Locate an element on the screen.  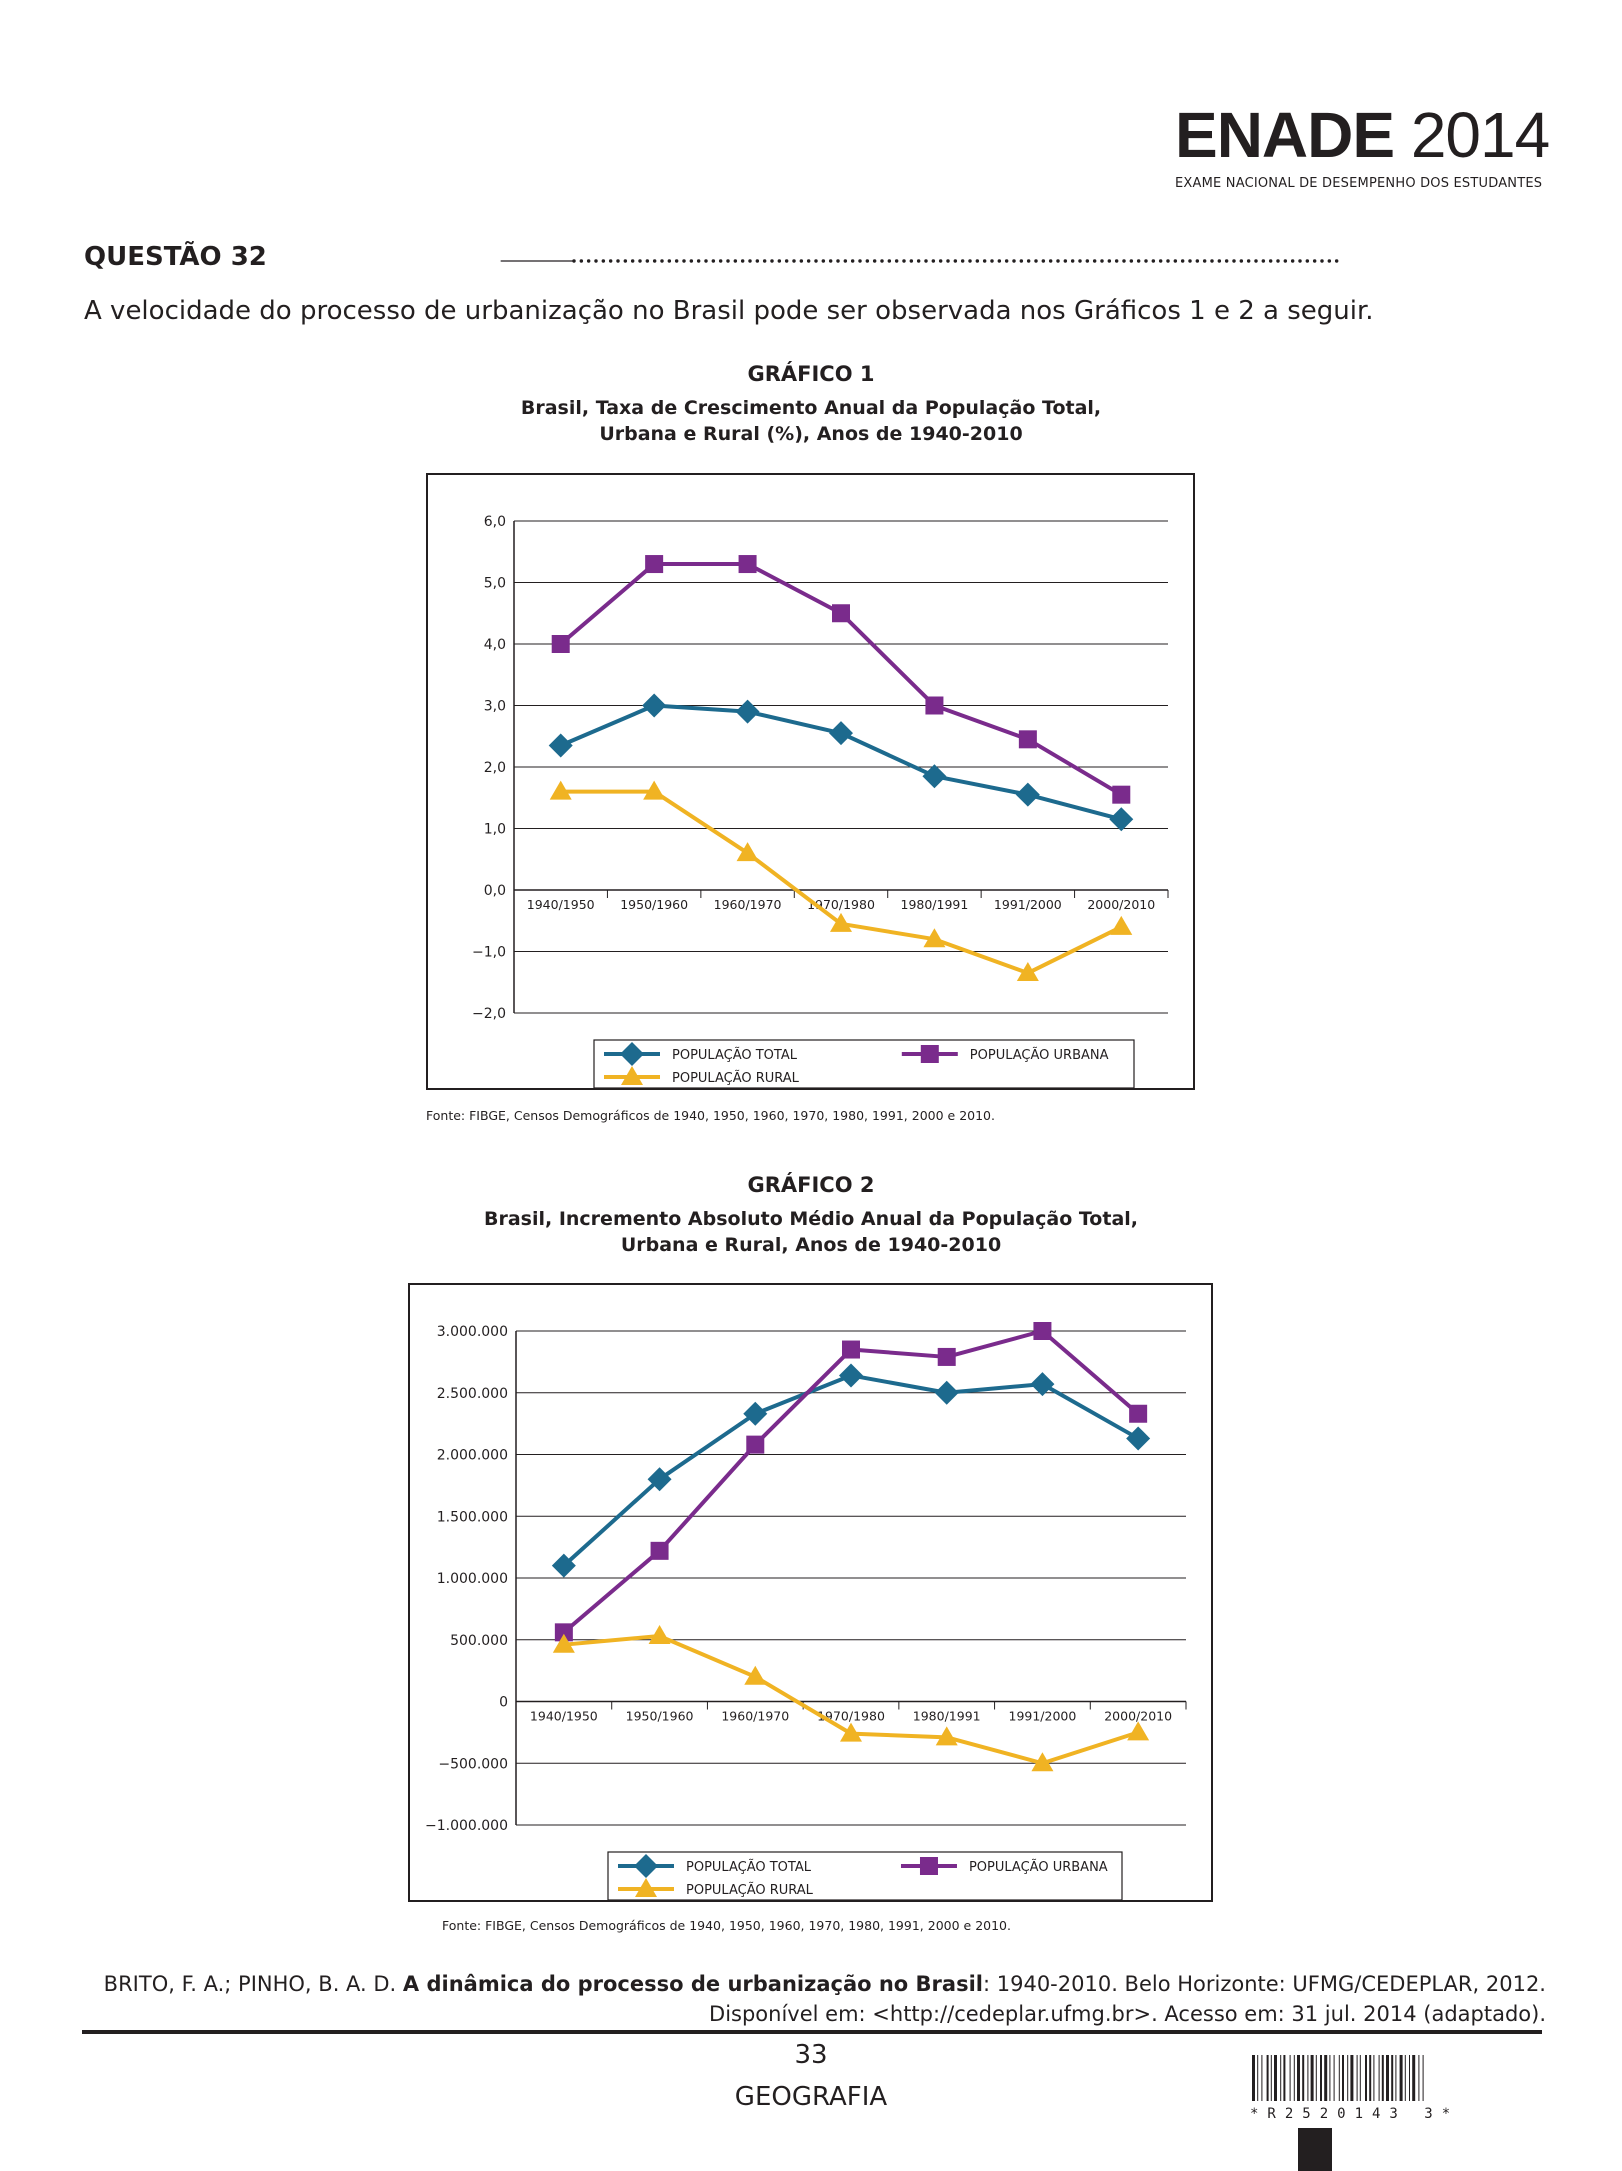
series-diamond is located at coordinates (841, 762).